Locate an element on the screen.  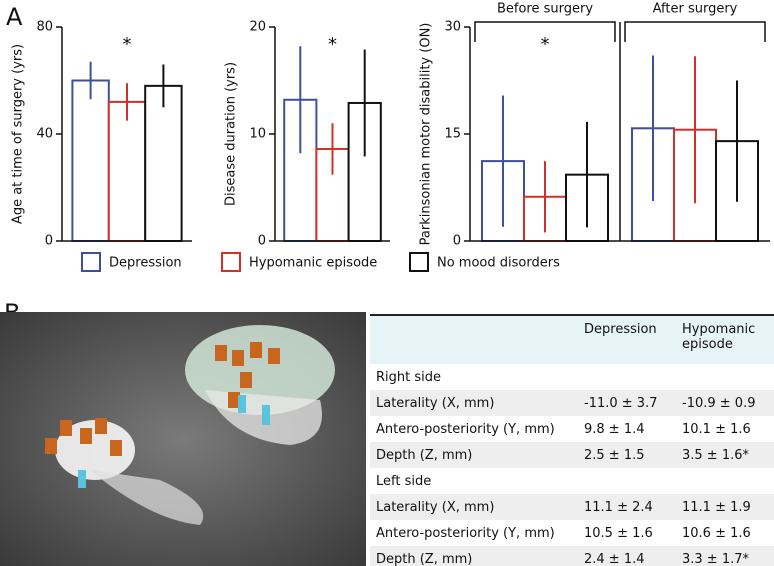
table-cell: 11.1 ± 1.9 is located at coordinates (716, 507).